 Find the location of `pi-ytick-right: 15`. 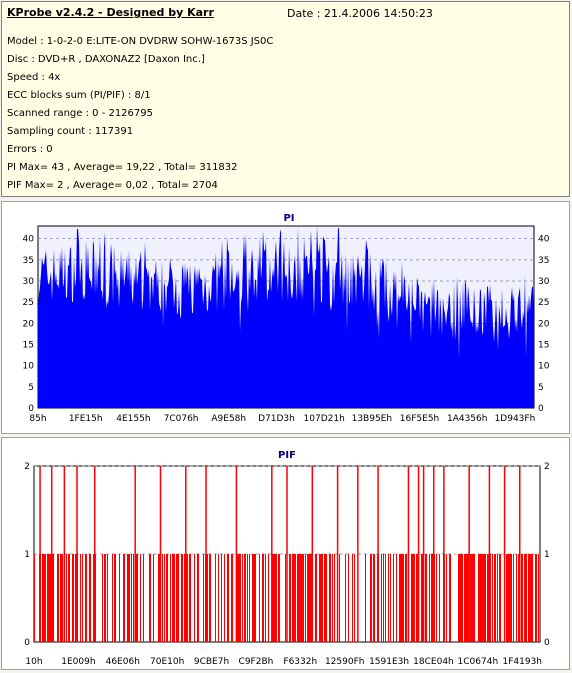

pi-ytick-right: 15 is located at coordinates (543, 346).